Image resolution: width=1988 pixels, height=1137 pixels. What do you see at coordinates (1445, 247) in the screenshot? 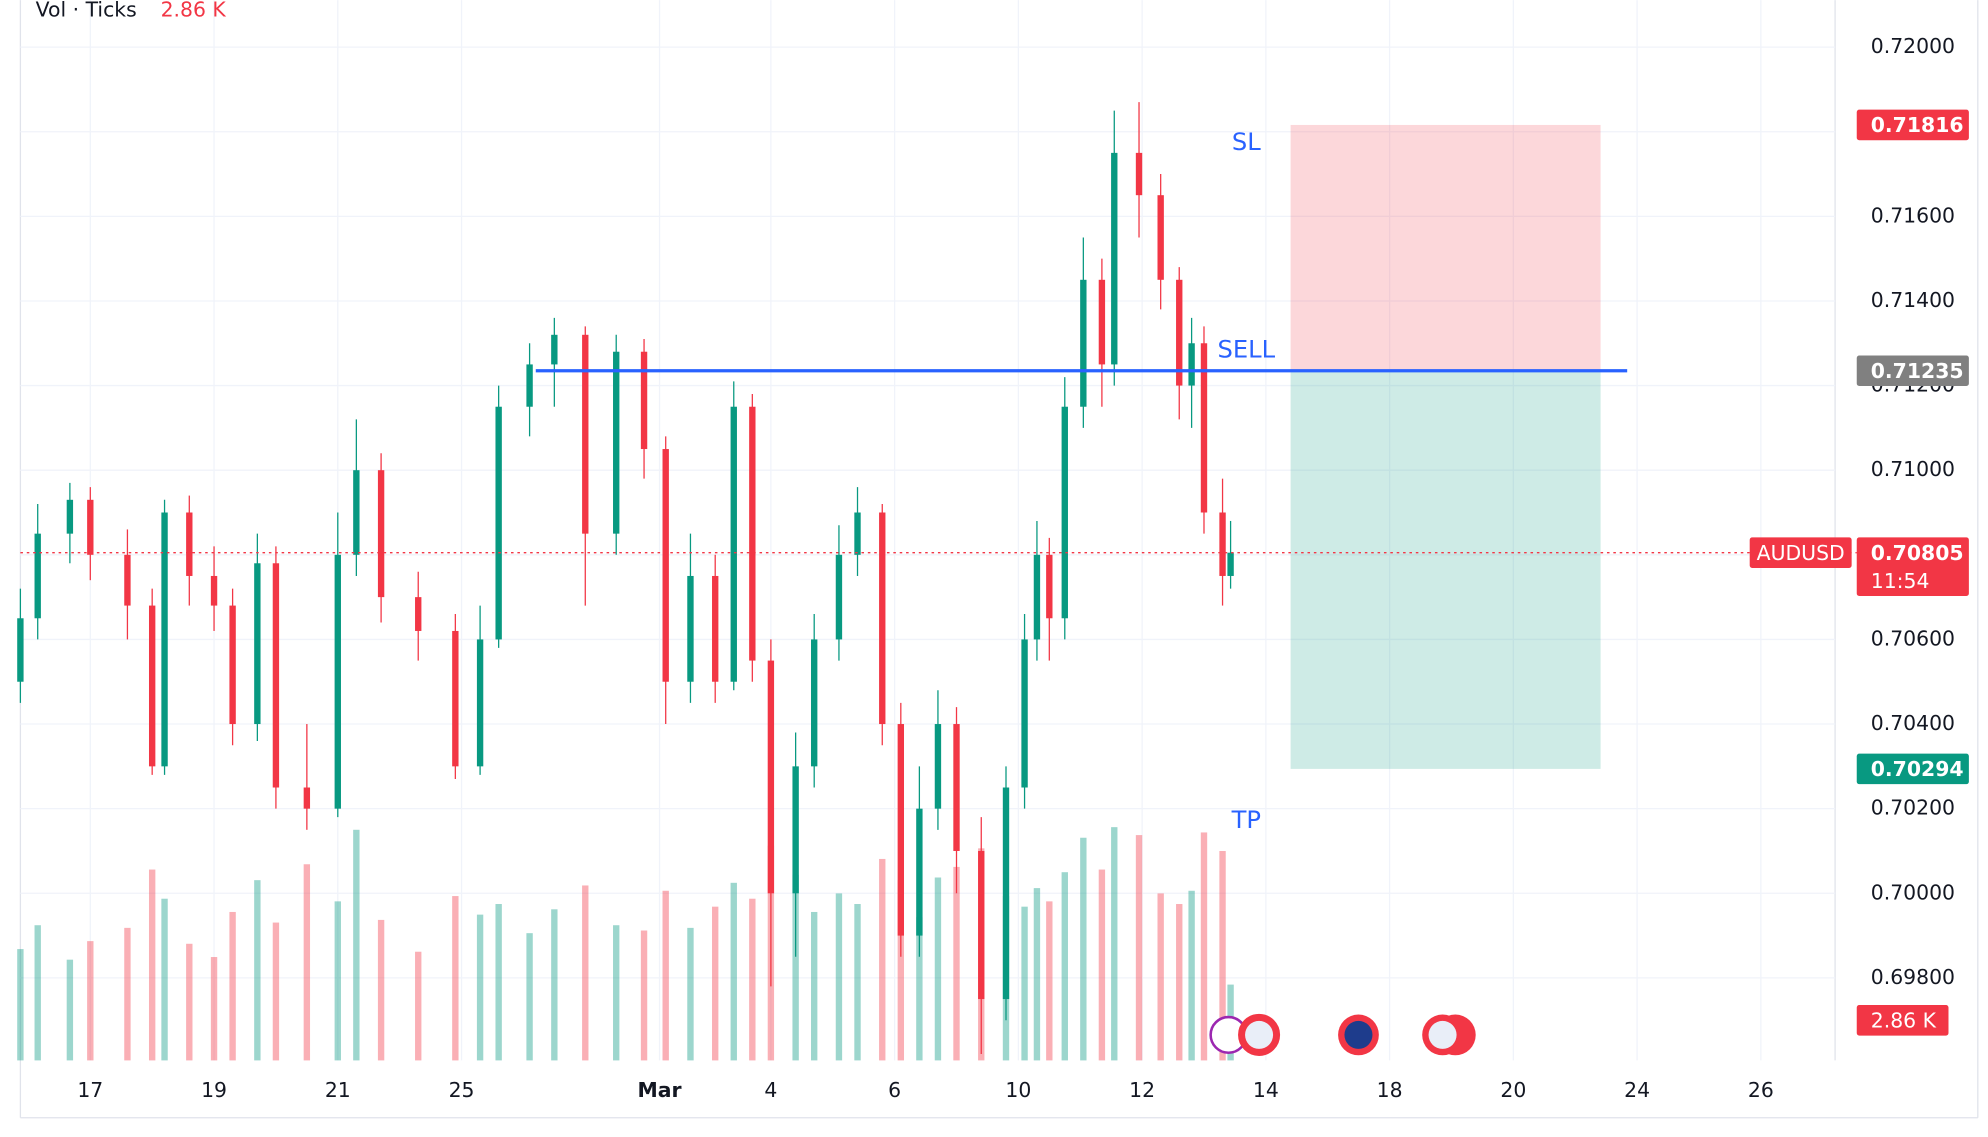
I see `stop-zone` at bounding box center [1445, 247].